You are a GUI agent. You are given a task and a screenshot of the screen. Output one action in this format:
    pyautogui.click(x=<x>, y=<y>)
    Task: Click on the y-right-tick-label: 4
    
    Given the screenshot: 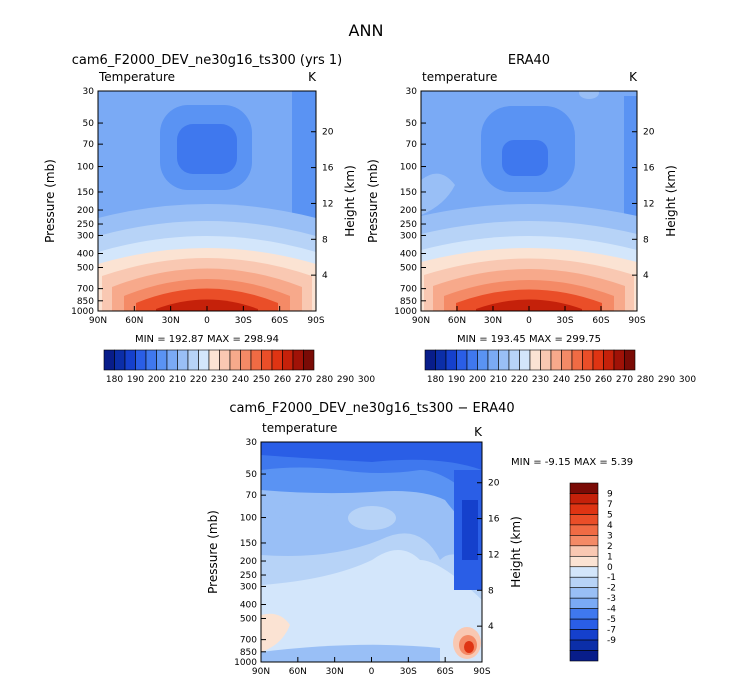 What is the action you would take?
    pyautogui.click(x=646, y=276)
    